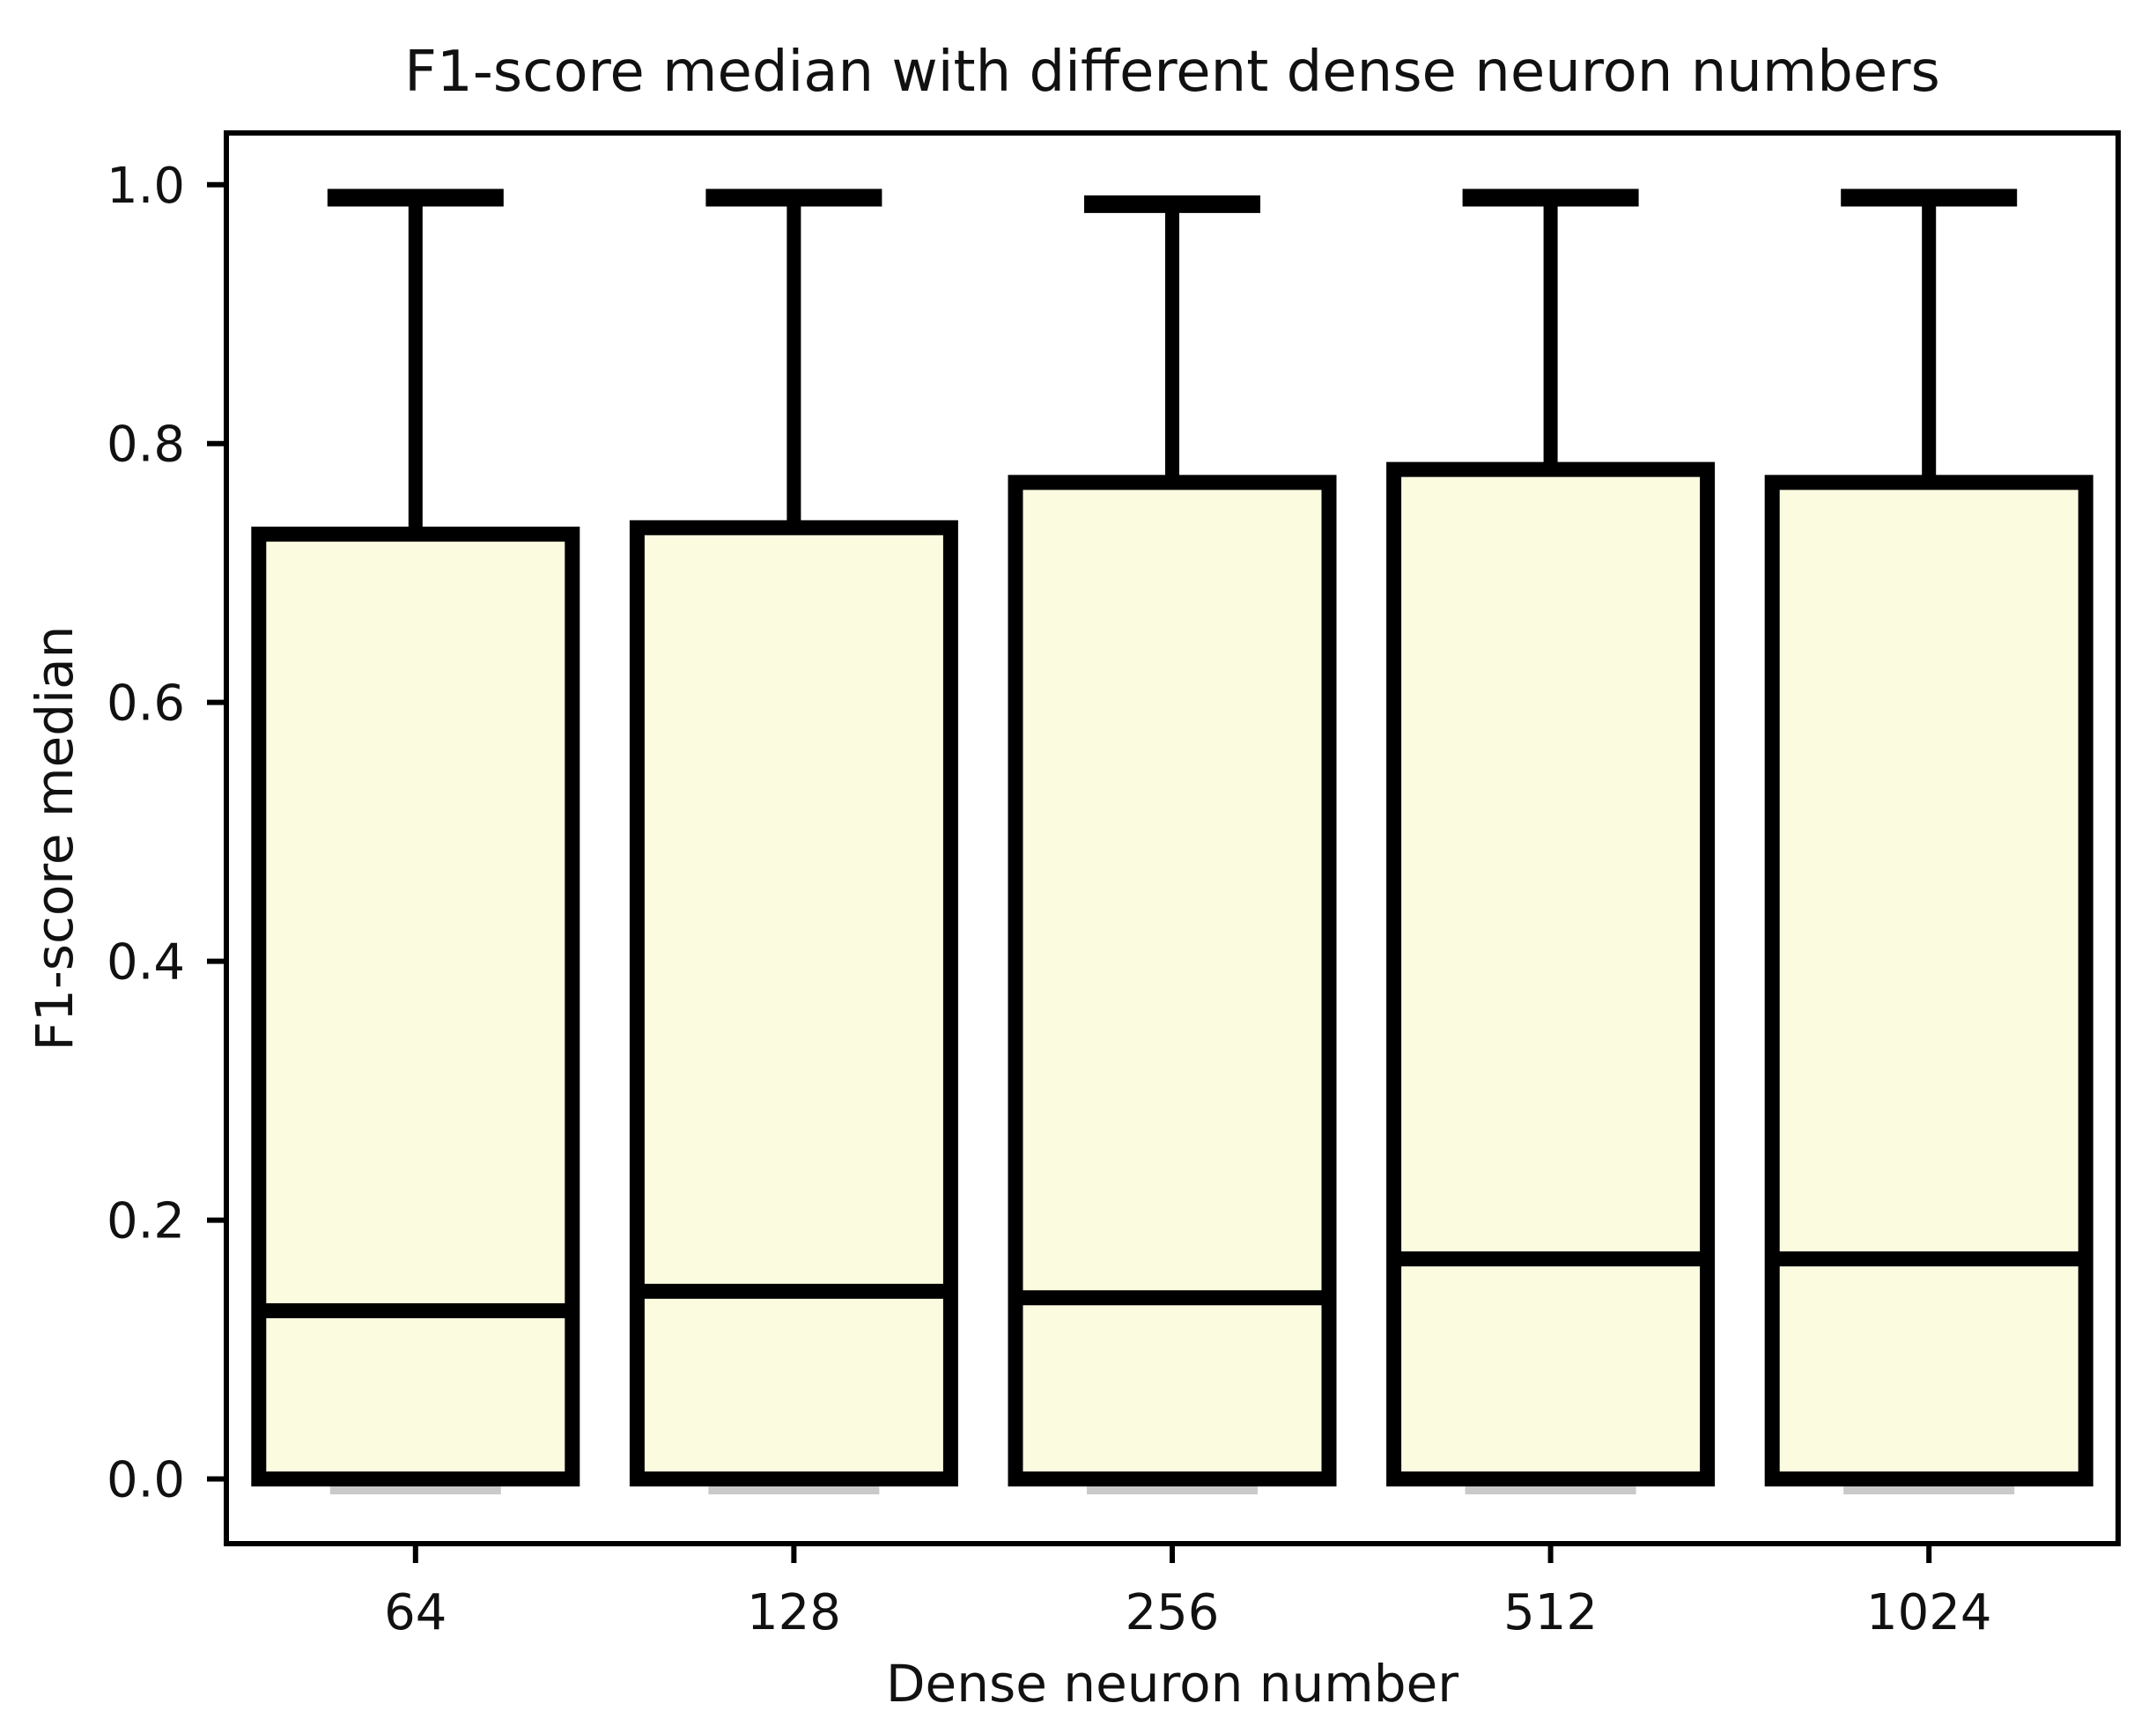 The height and width of the screenshot is (1733, 2156). Describe the element at coordinates (1173, 1613) in the screenshot. I see `x-tick-label: 256` at that location.